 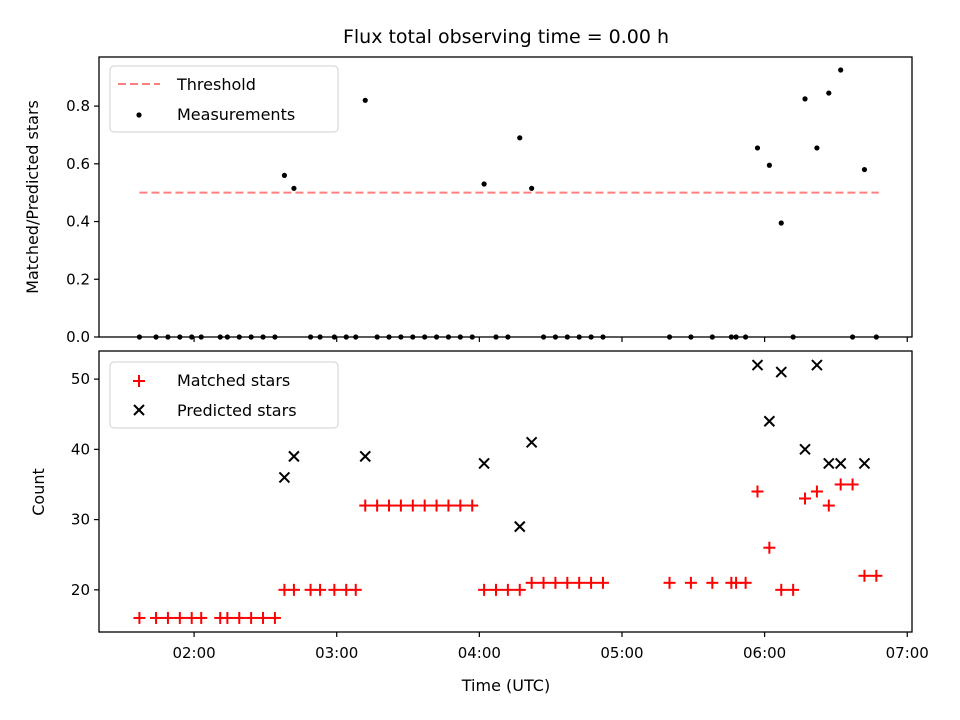 What do you see at coordinates (224, 99) in the screenshot?
I see `top-legend: Threshold Measurements` at bounding box center [224, 99].